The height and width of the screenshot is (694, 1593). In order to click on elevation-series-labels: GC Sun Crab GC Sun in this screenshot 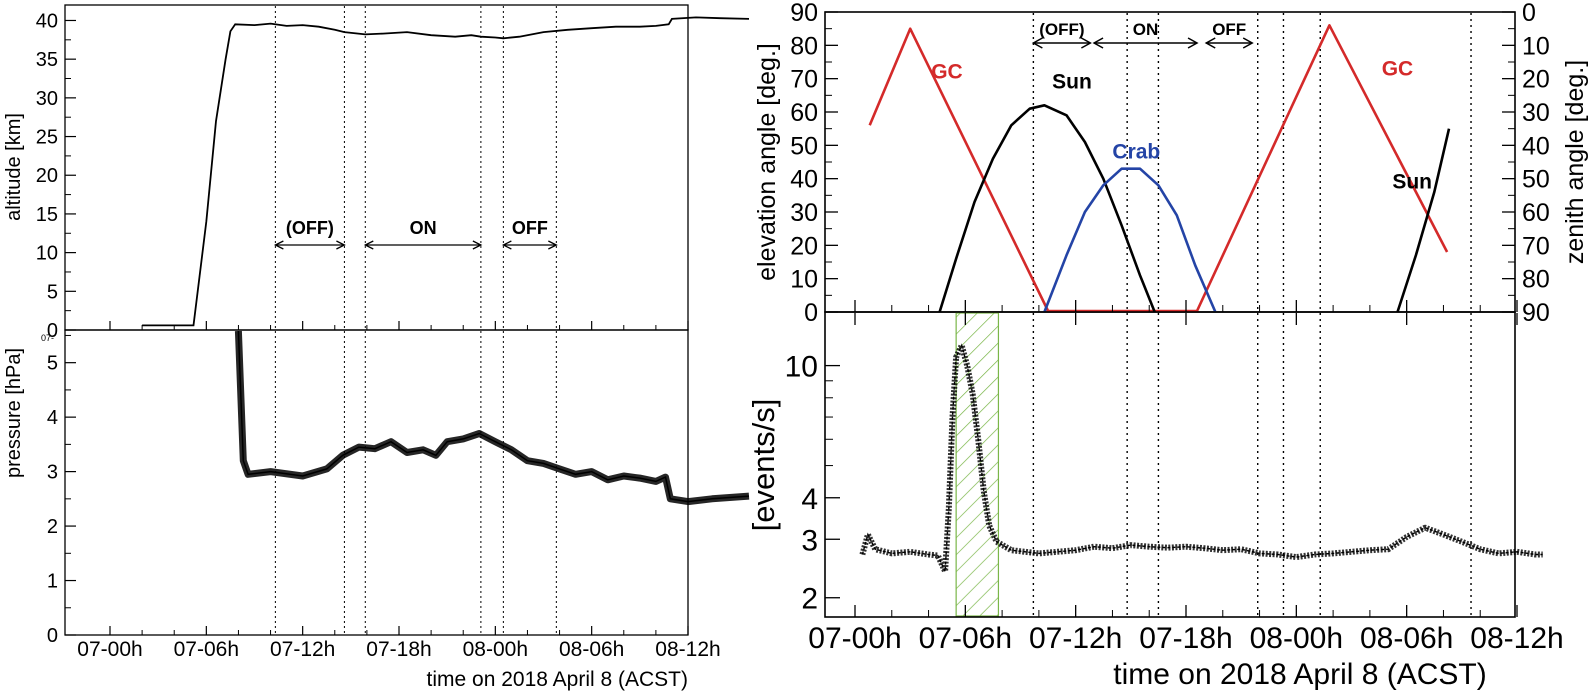, I will do `click(1181, 125)`.